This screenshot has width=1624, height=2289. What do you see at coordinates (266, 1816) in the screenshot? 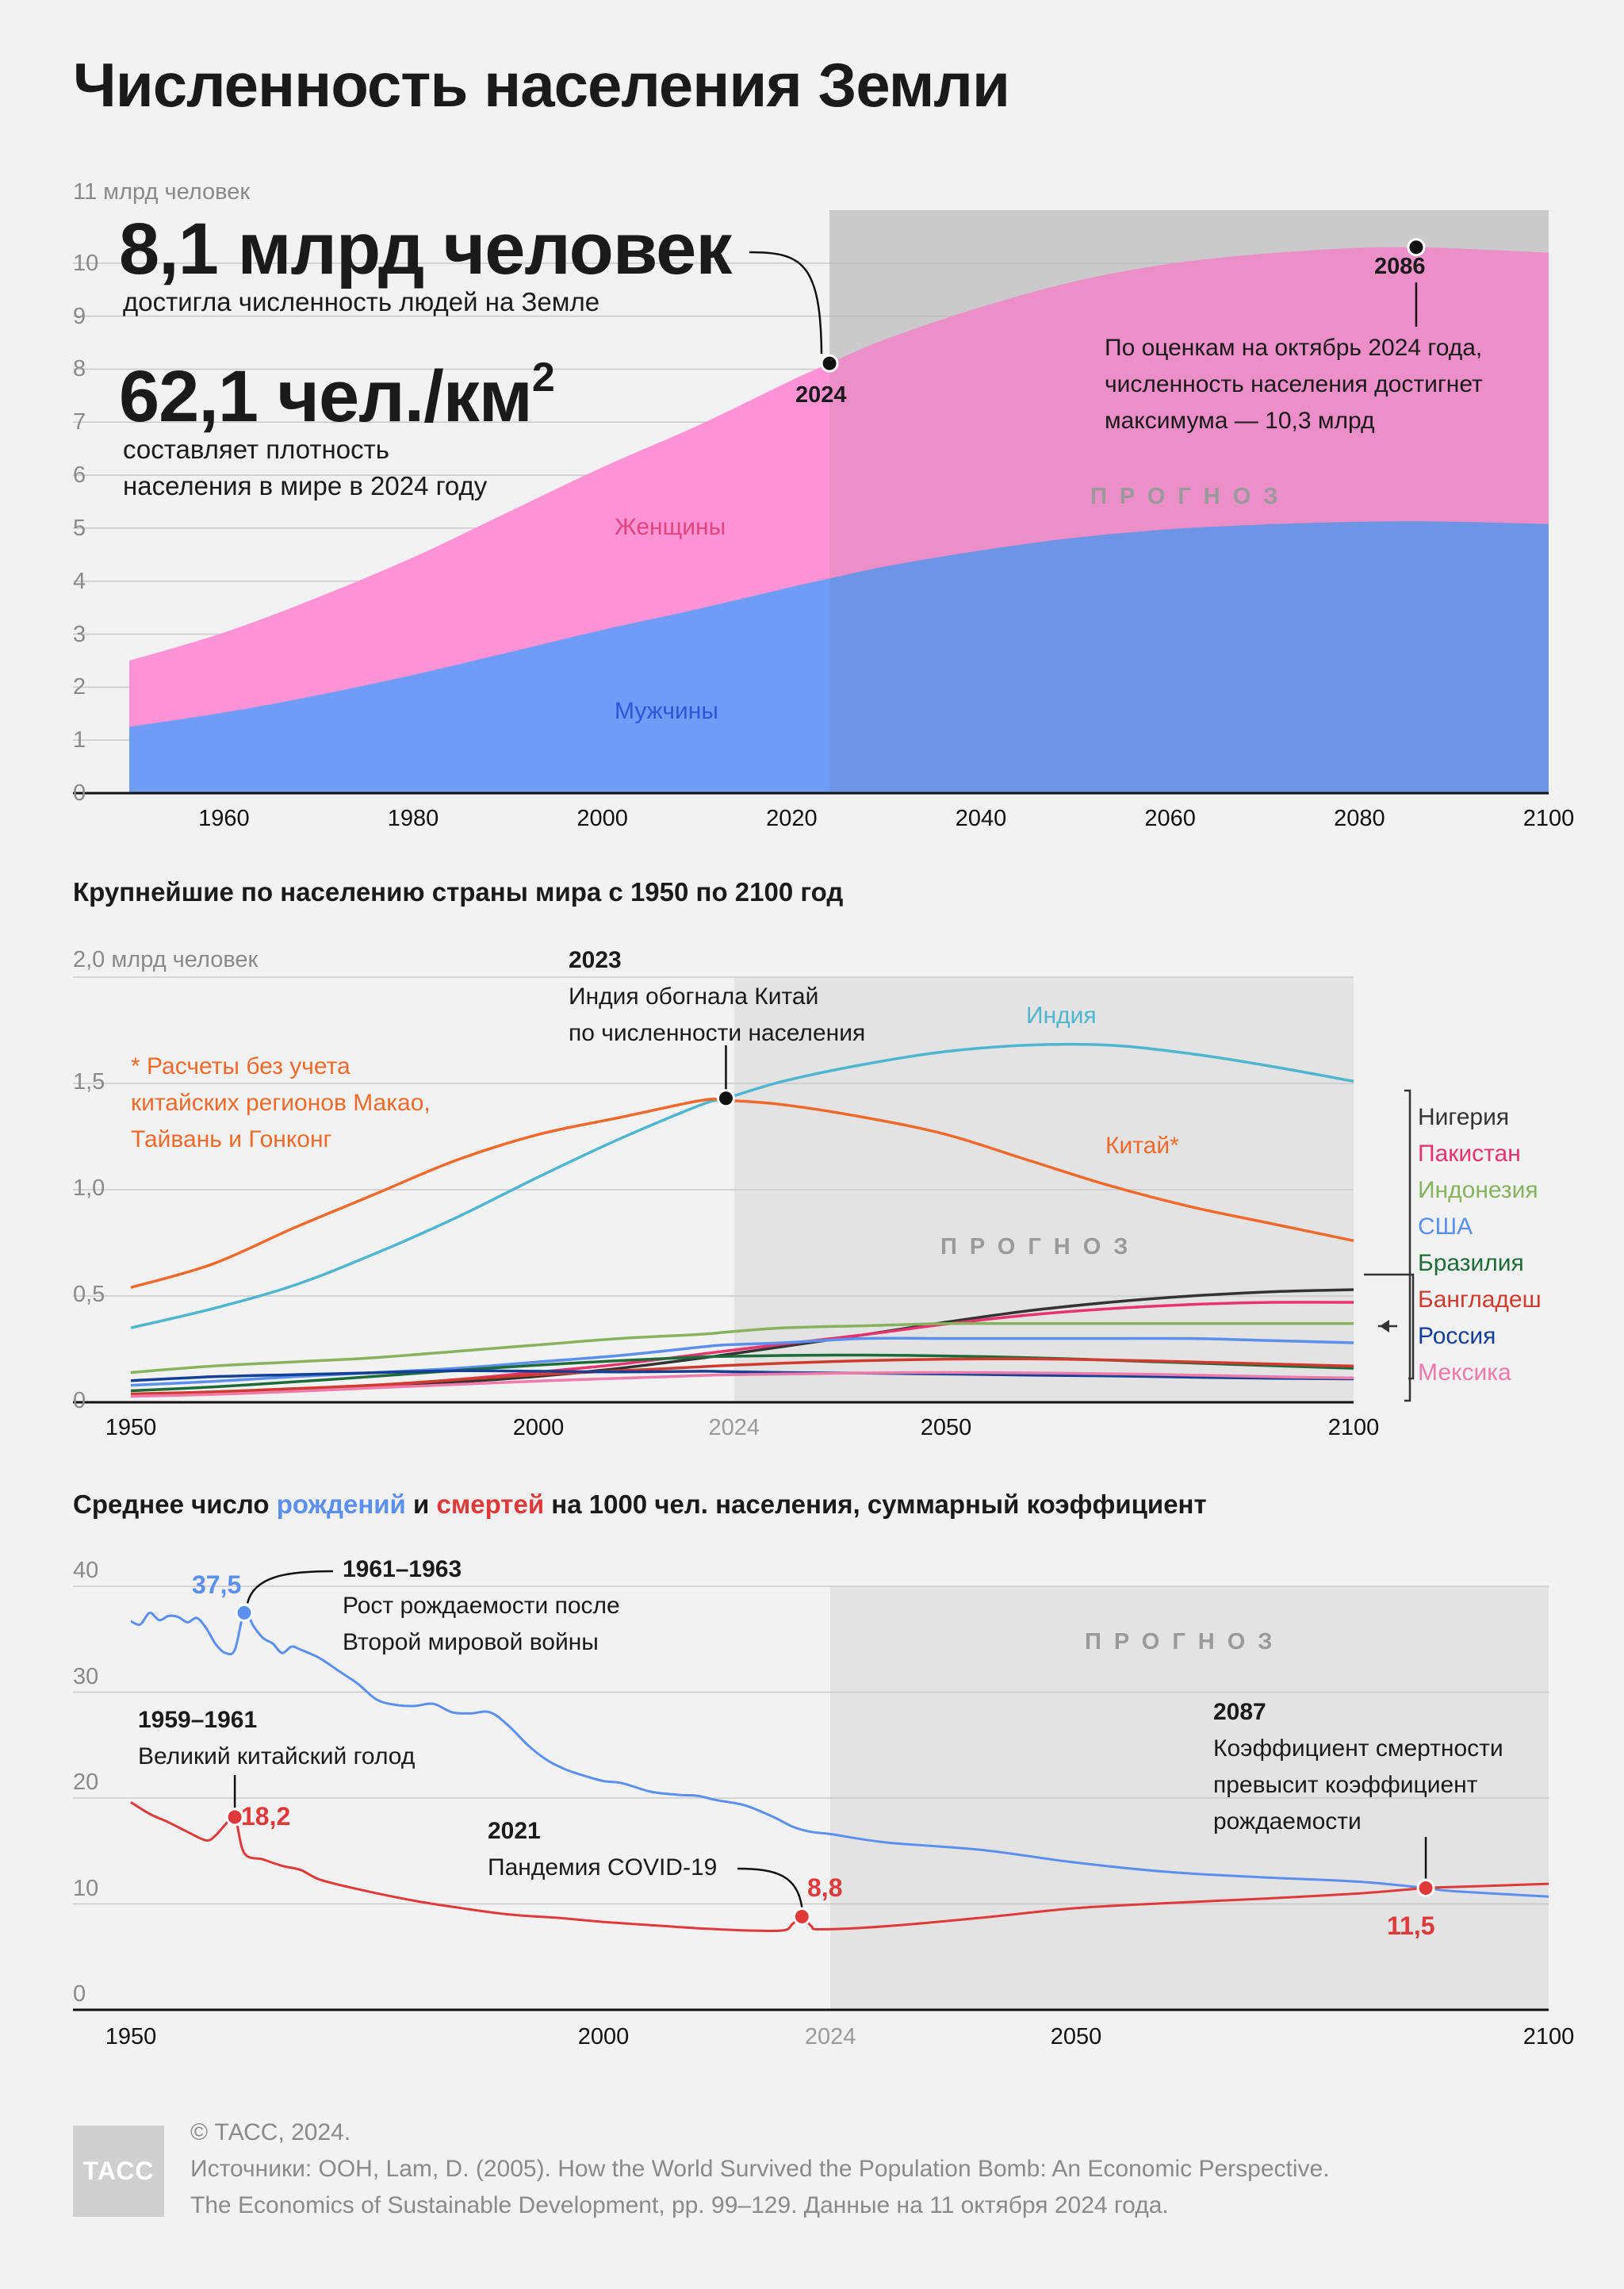
I see `famine-value: 18,2` at bounding box center [266, 1816].